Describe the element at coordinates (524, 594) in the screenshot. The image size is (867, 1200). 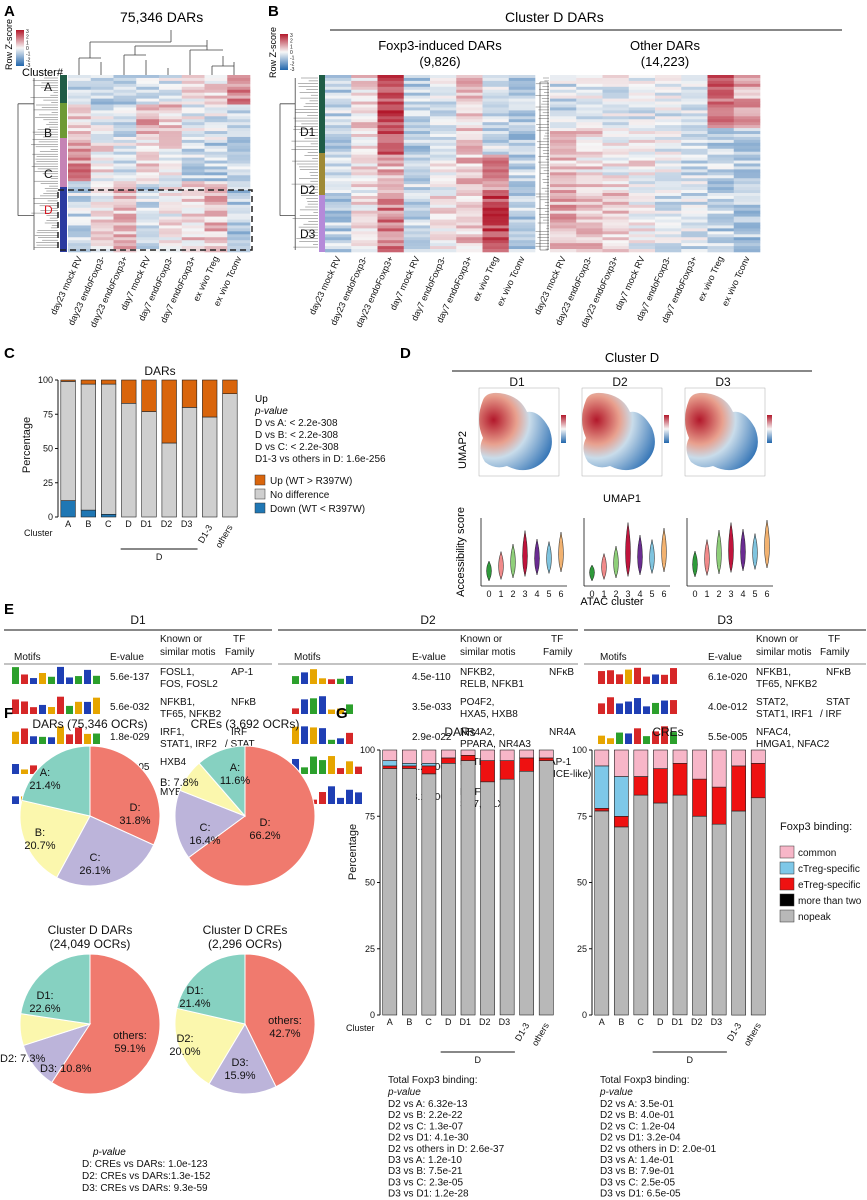
I see `violin-x-tick: 3` at that location.